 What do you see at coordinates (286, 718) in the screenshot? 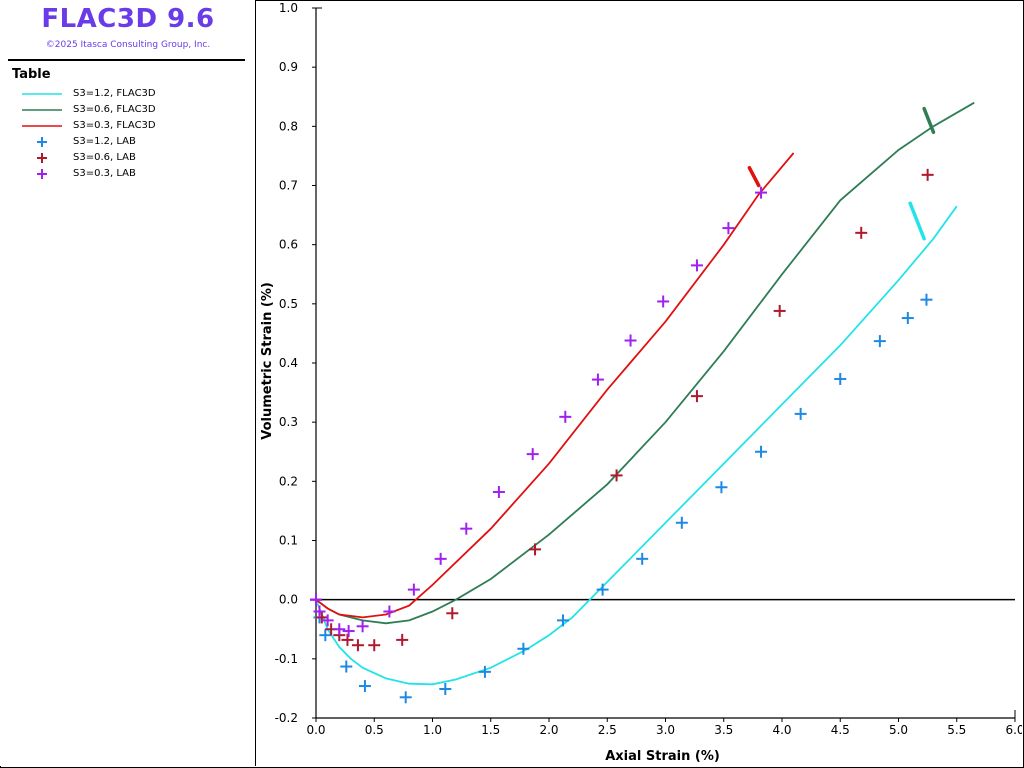
I see `y-tick-label: -0.2` at bounding box center [286, 718].